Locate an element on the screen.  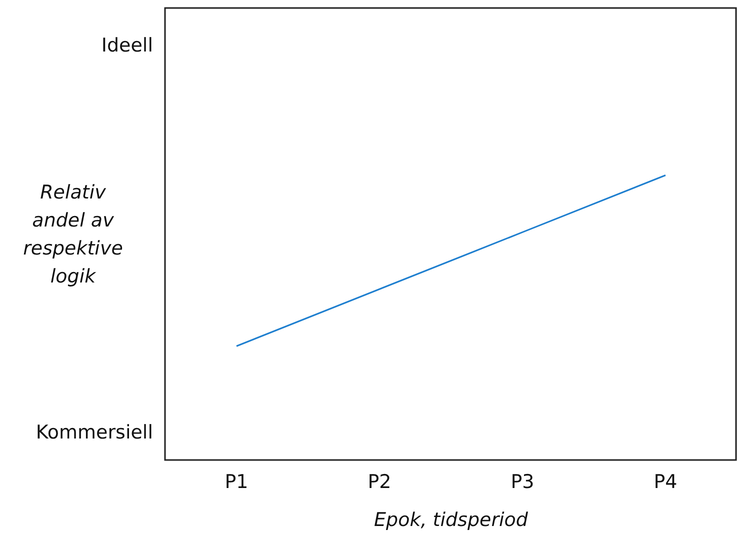
x-tick-label: P2 is located at coordinates (380, 482).